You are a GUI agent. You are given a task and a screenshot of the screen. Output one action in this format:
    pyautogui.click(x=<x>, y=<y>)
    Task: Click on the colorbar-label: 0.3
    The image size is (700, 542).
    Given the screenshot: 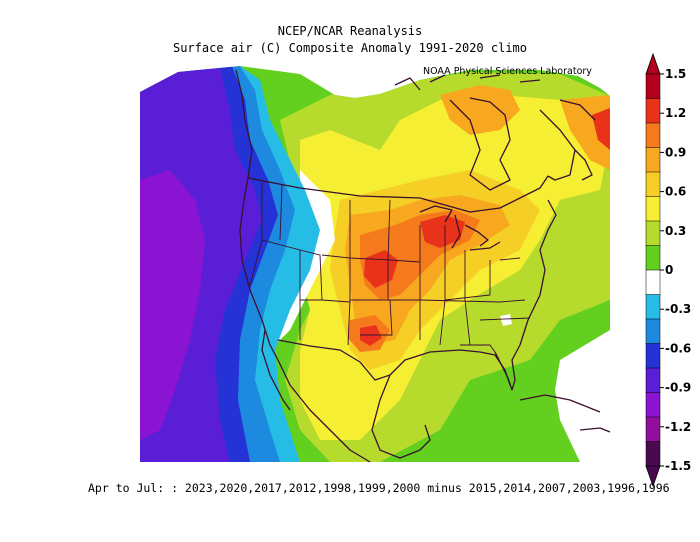 What is the action you would take?
    pyautogui.click(x=675, y=231)
    